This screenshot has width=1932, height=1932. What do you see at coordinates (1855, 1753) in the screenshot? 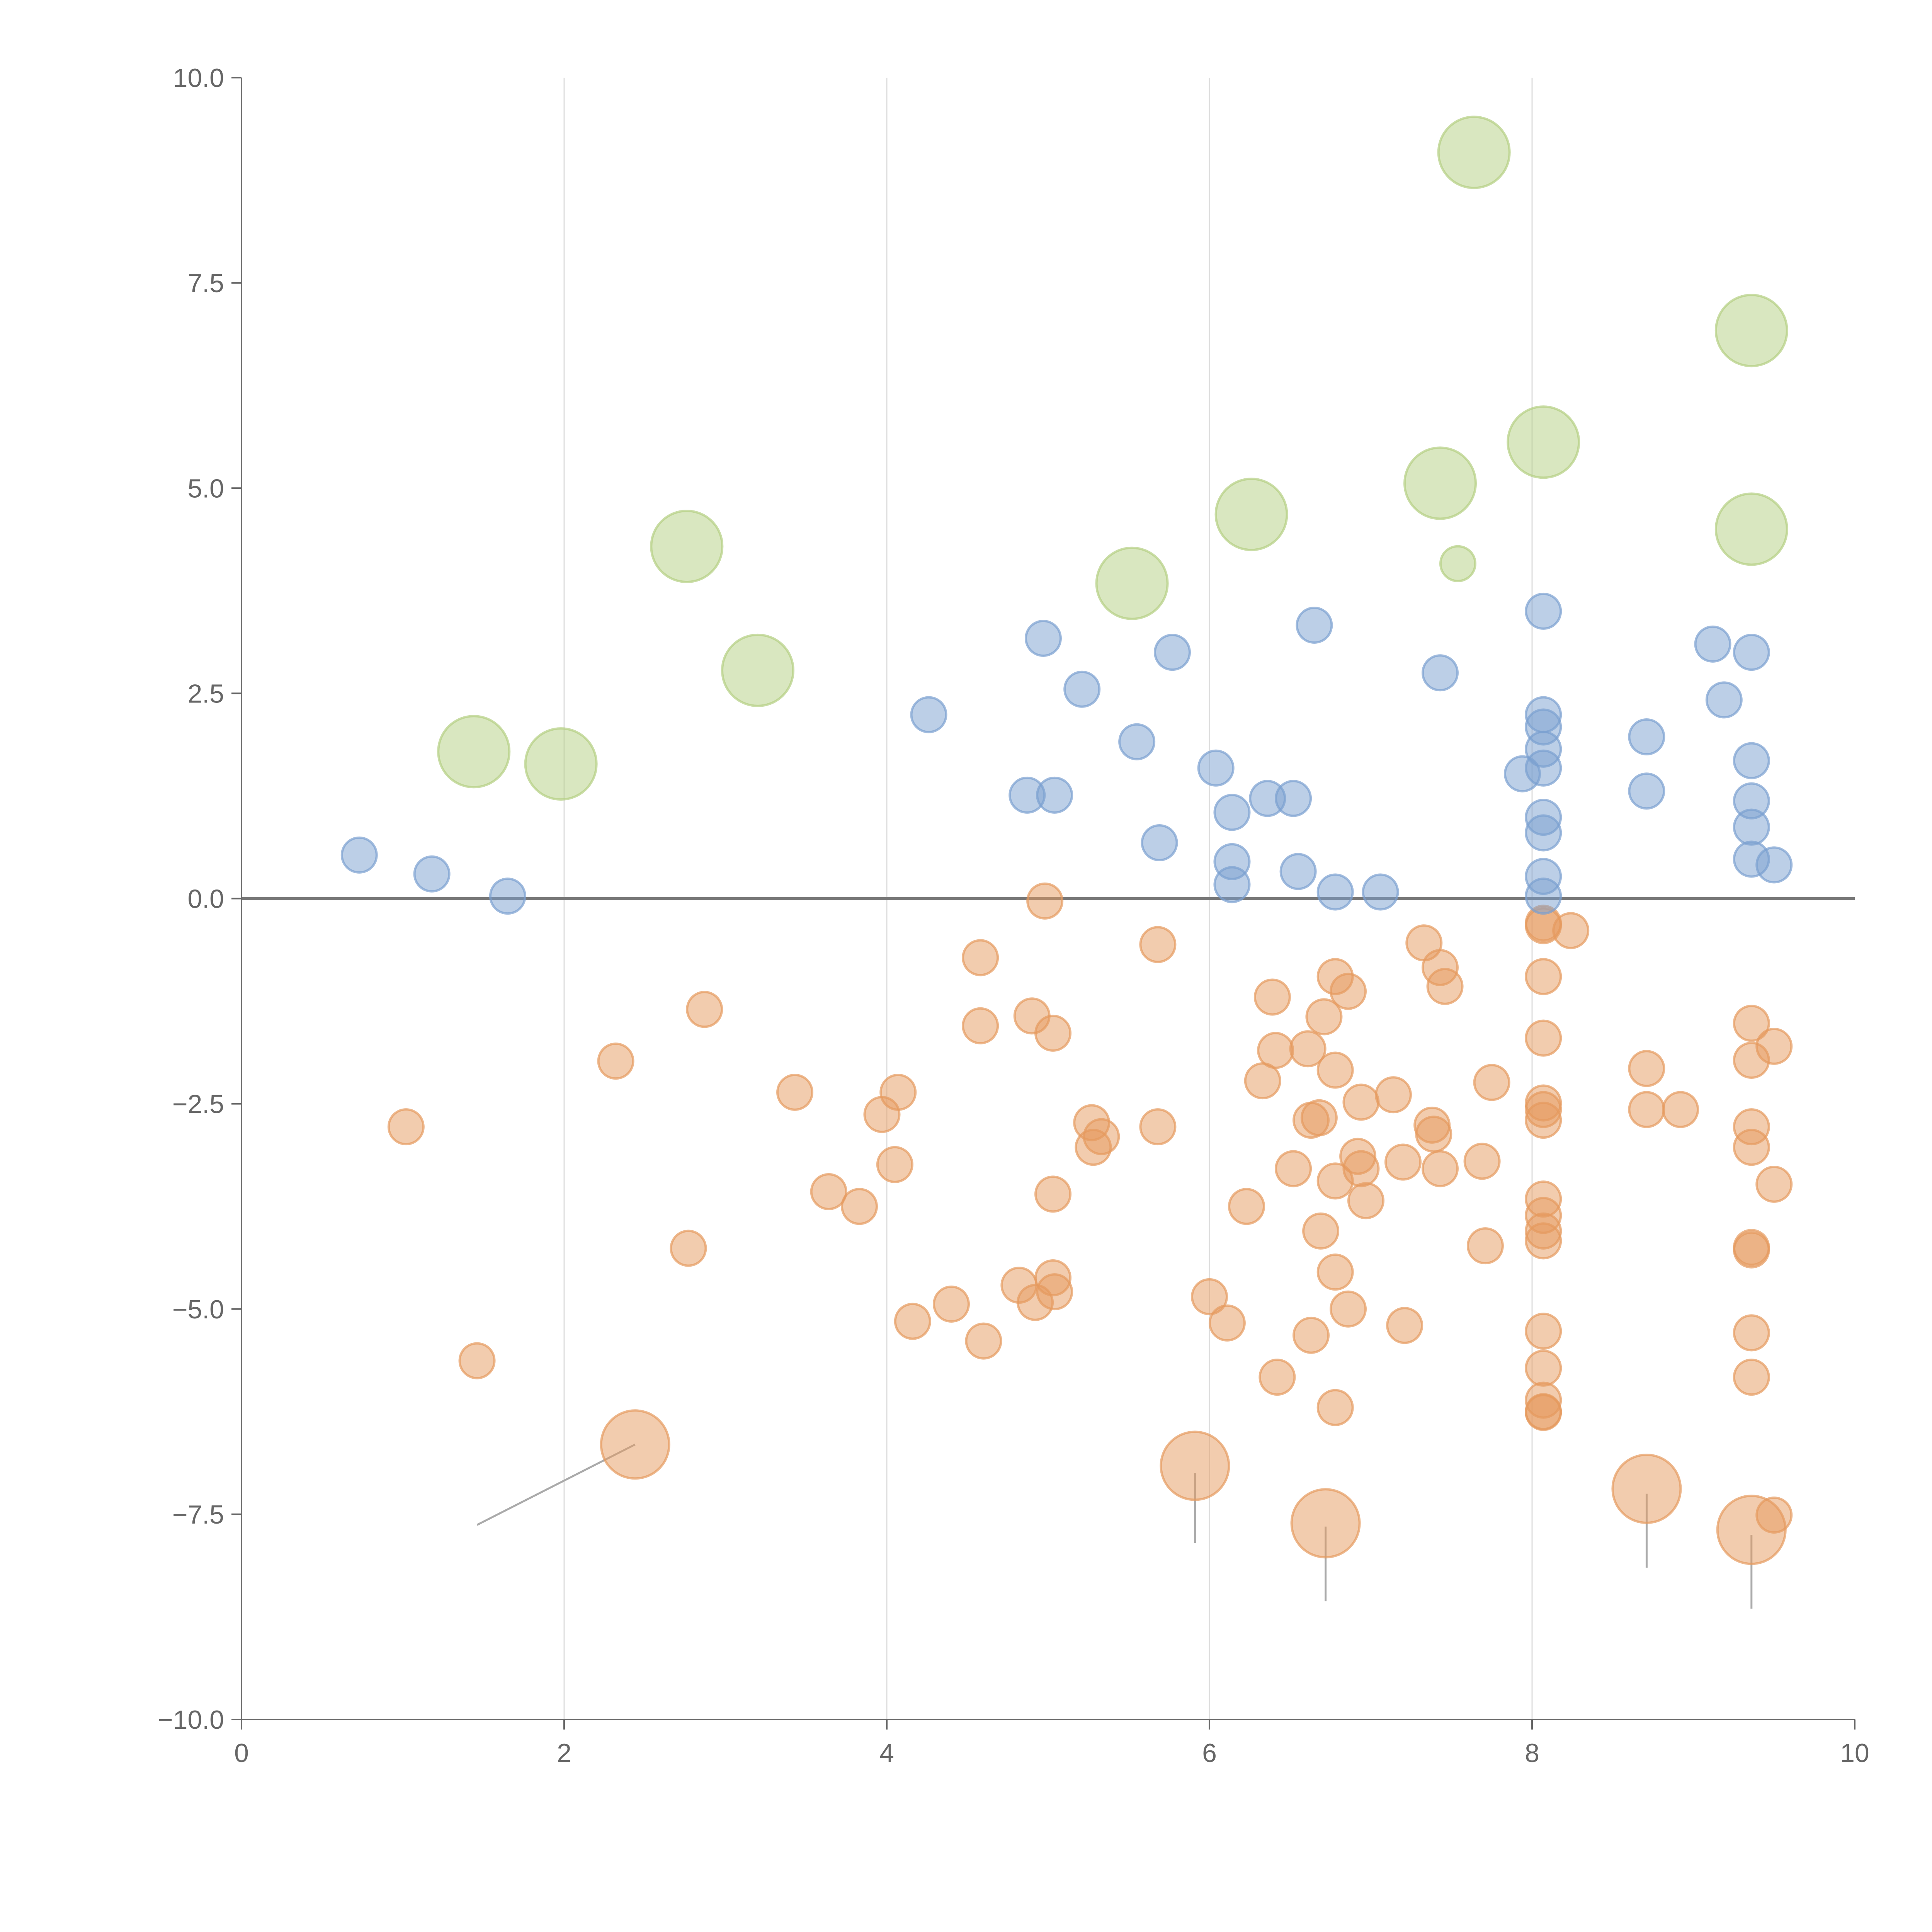
I see `x-tick-label: 10` at bounding box center [1855, 1753].